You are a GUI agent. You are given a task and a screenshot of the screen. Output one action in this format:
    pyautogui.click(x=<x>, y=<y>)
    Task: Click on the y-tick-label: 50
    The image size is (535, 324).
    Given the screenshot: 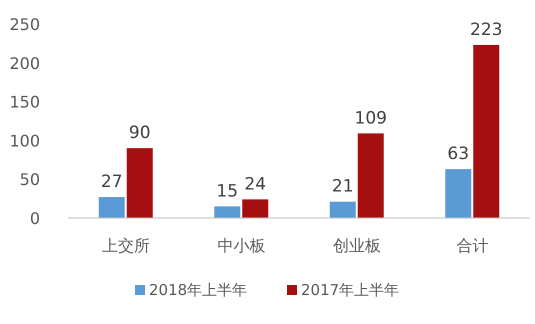 What is the action you would take?
    pyautogui.click(x=30, y=180)
    